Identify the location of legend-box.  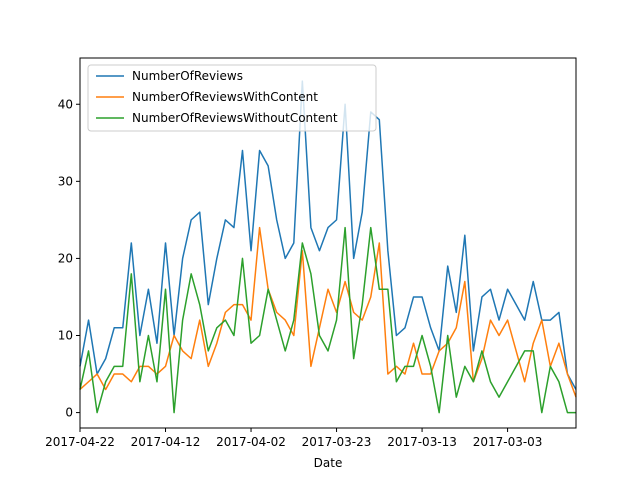
(232, 98).